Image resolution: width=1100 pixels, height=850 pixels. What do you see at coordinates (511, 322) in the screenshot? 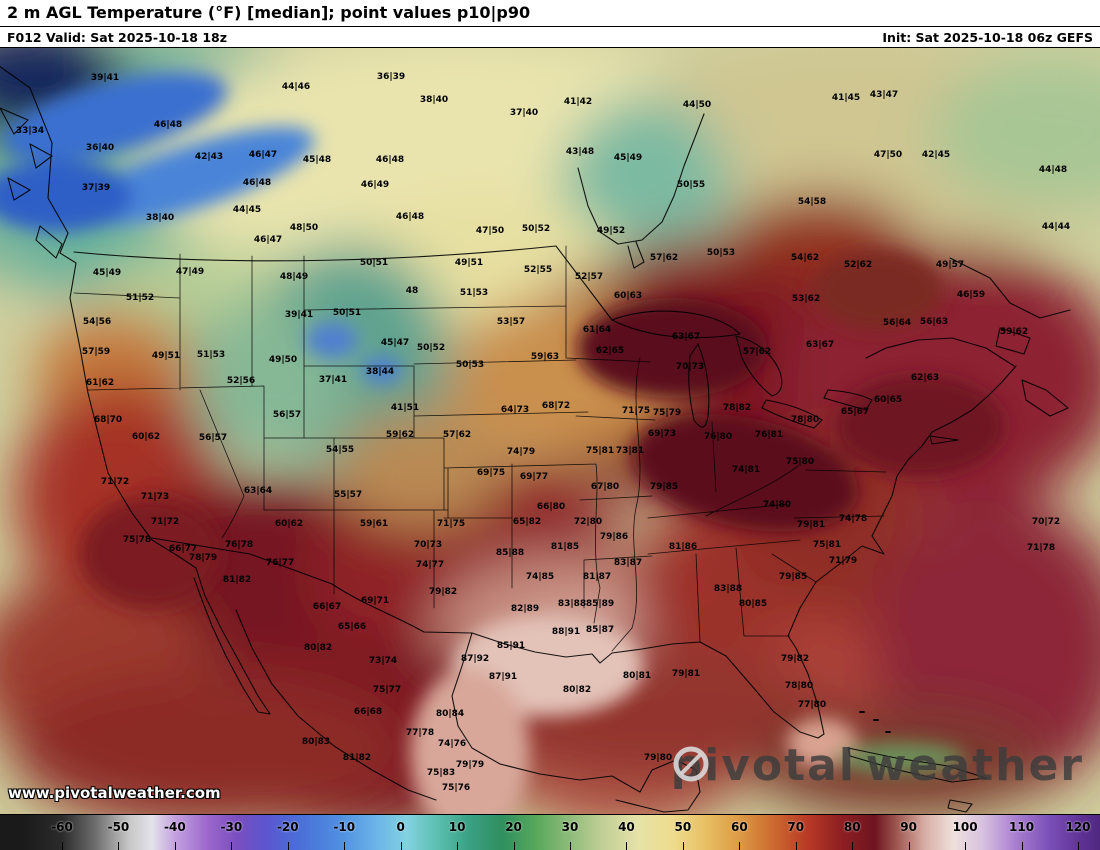
I see `point-value: 53|57` at bounding box center [511, 322].